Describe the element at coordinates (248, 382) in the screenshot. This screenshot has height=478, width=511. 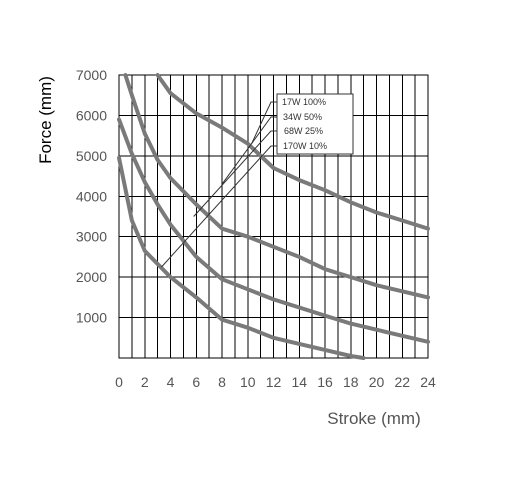
I see `x-tick-label: 10` at that location.